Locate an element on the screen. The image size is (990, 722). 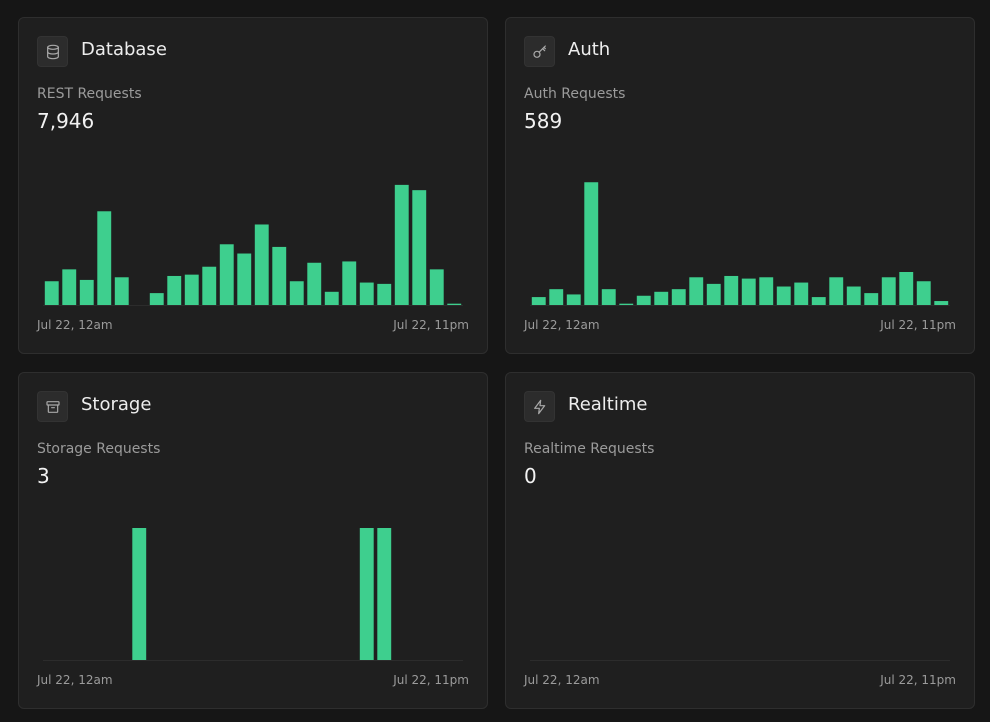
metric-label: Realtime Requests is located at coordinates (589, 449).